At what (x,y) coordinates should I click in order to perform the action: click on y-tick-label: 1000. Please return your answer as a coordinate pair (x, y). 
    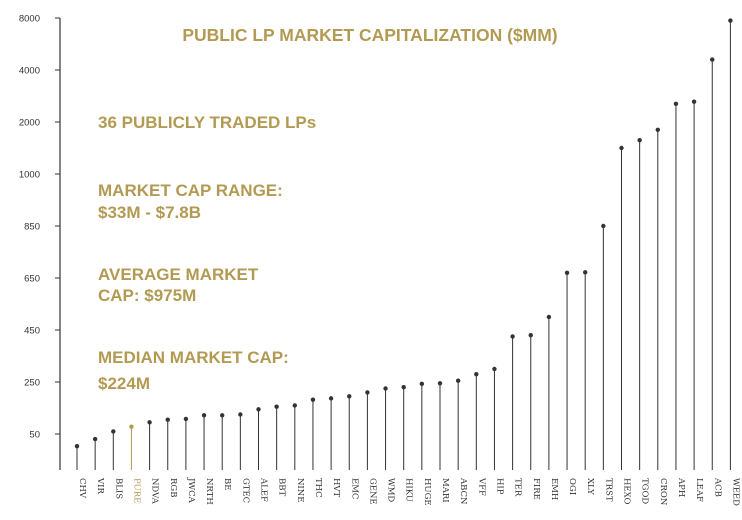
    Looking at the image, I should click on (29, 175).